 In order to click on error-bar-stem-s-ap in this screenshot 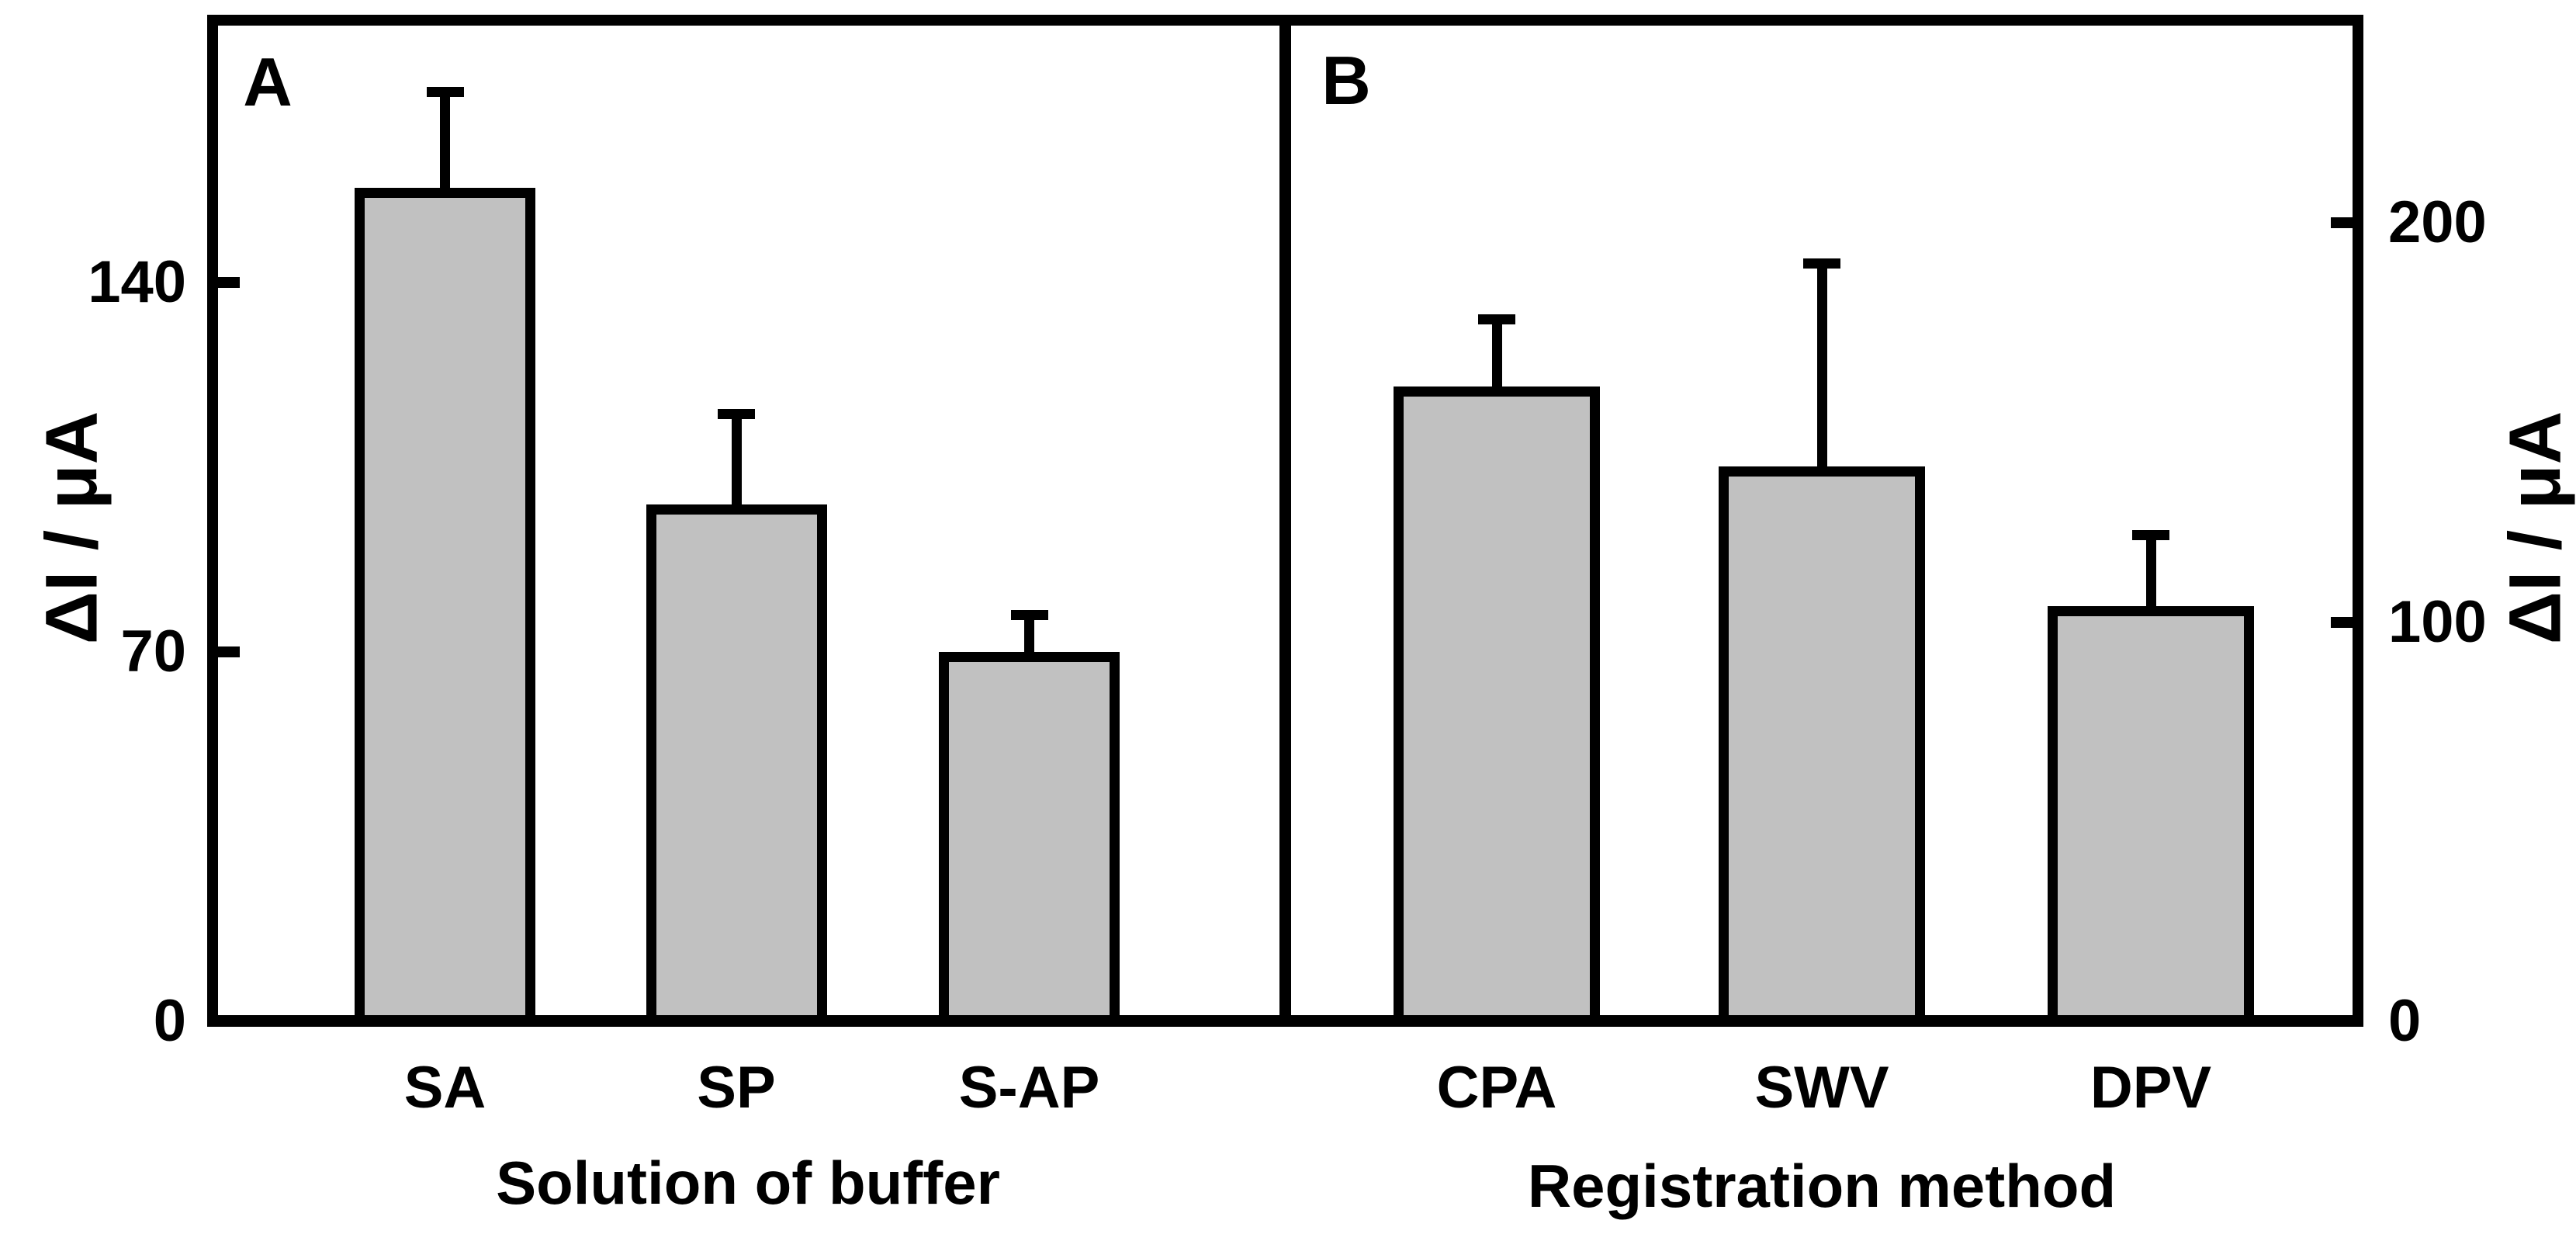, I will do `click(1029, 630)`.